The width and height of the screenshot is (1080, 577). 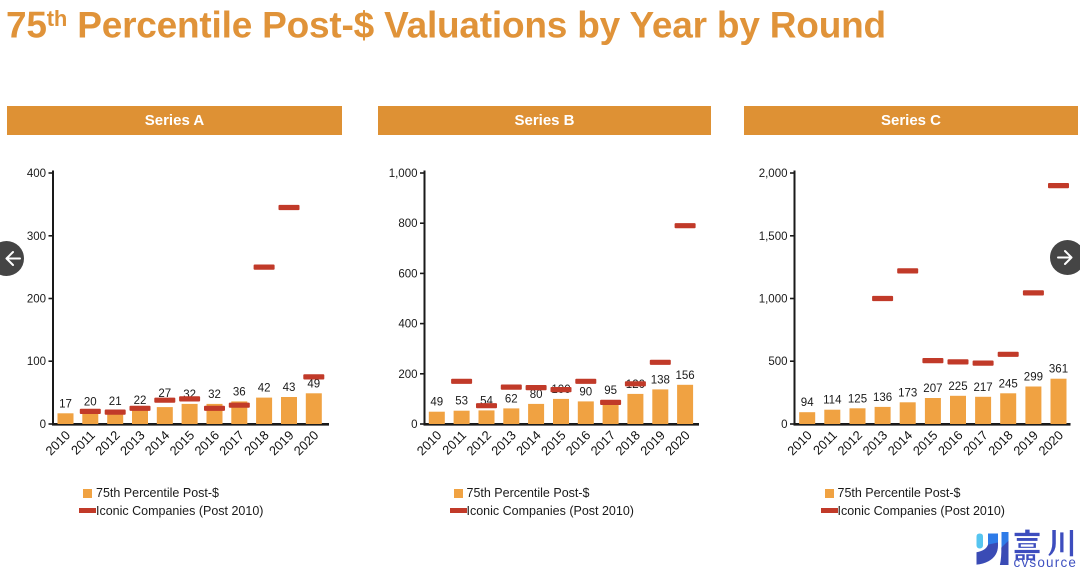 What do you see at coordinates (660, 380) in the screenshot?
I see `svg-text: 138` at bounding box center [660, 380].